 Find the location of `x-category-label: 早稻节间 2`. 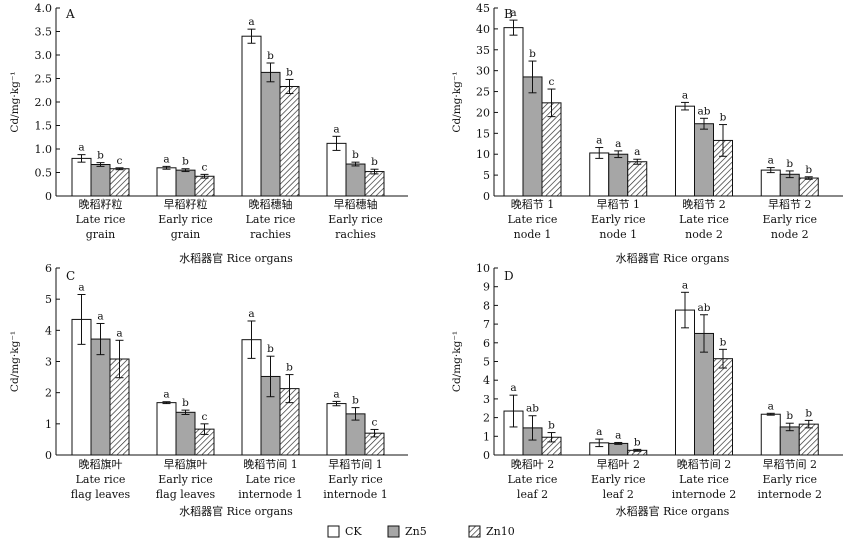

x-category-label: 早稻节间 2 is located at coordinates (790, 464).